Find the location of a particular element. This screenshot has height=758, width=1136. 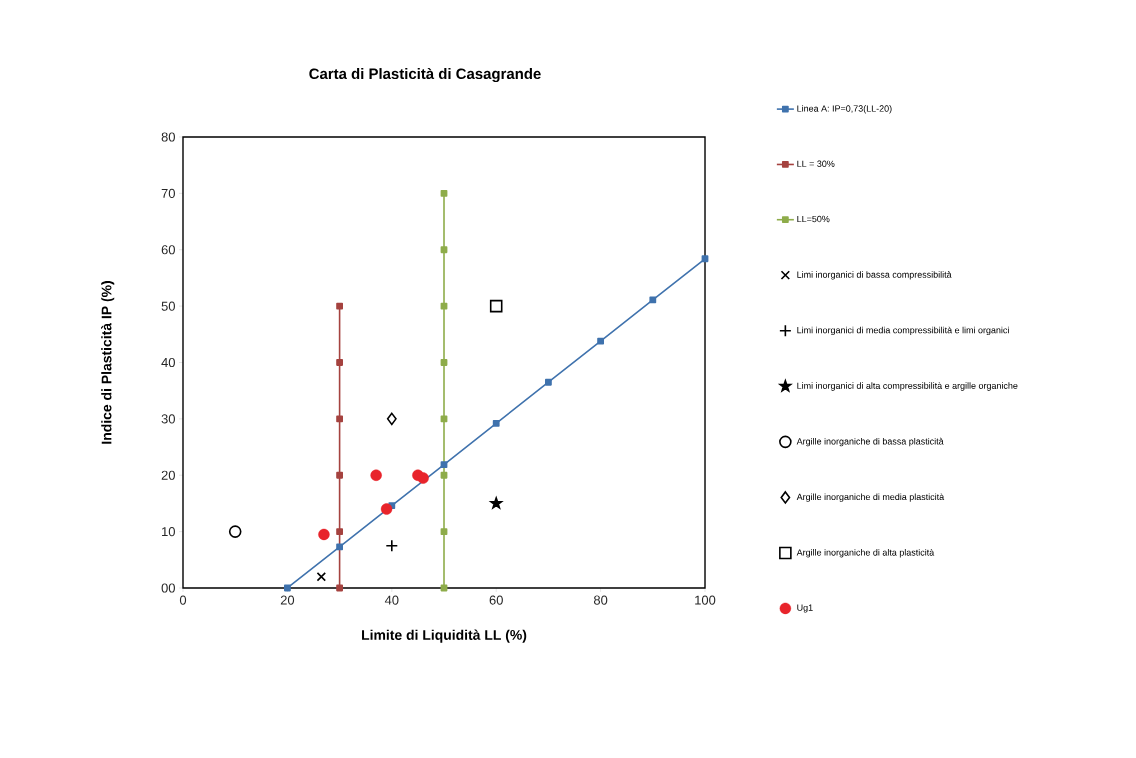

y-tick-label: 60 is located at coordinates (168, 250).